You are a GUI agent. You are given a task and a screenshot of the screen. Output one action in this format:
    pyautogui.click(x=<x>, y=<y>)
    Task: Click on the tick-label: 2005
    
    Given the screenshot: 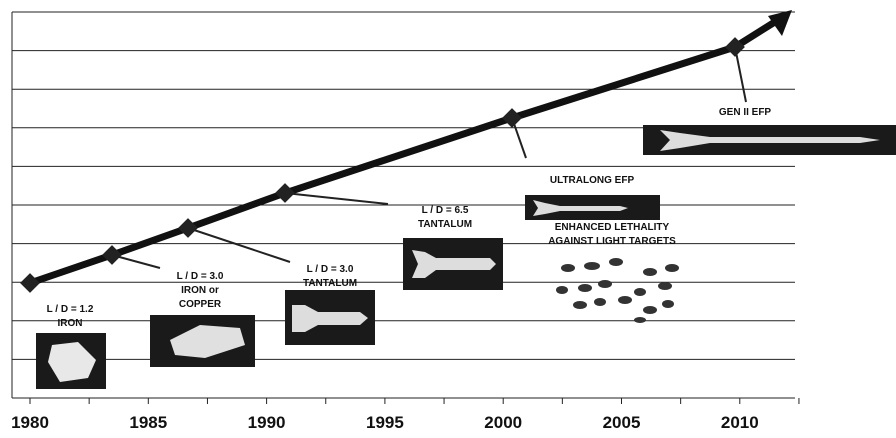 What is the action you would take?
    pyautogui.click(x=622, y=422)
    